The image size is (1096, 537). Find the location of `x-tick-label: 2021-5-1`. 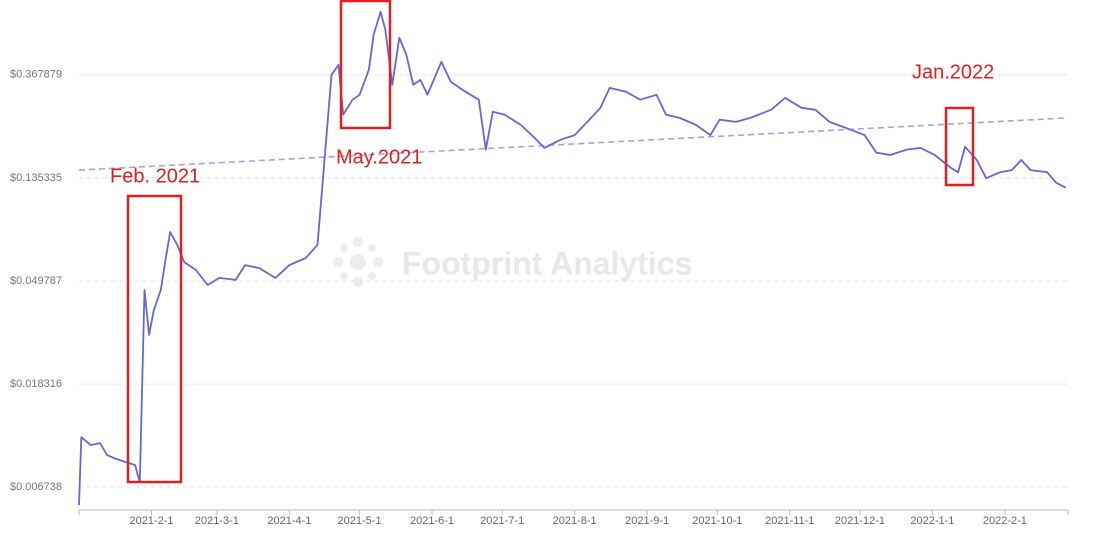

x-tick-label: 2021-5-1 is located at coordinates (360, 521).